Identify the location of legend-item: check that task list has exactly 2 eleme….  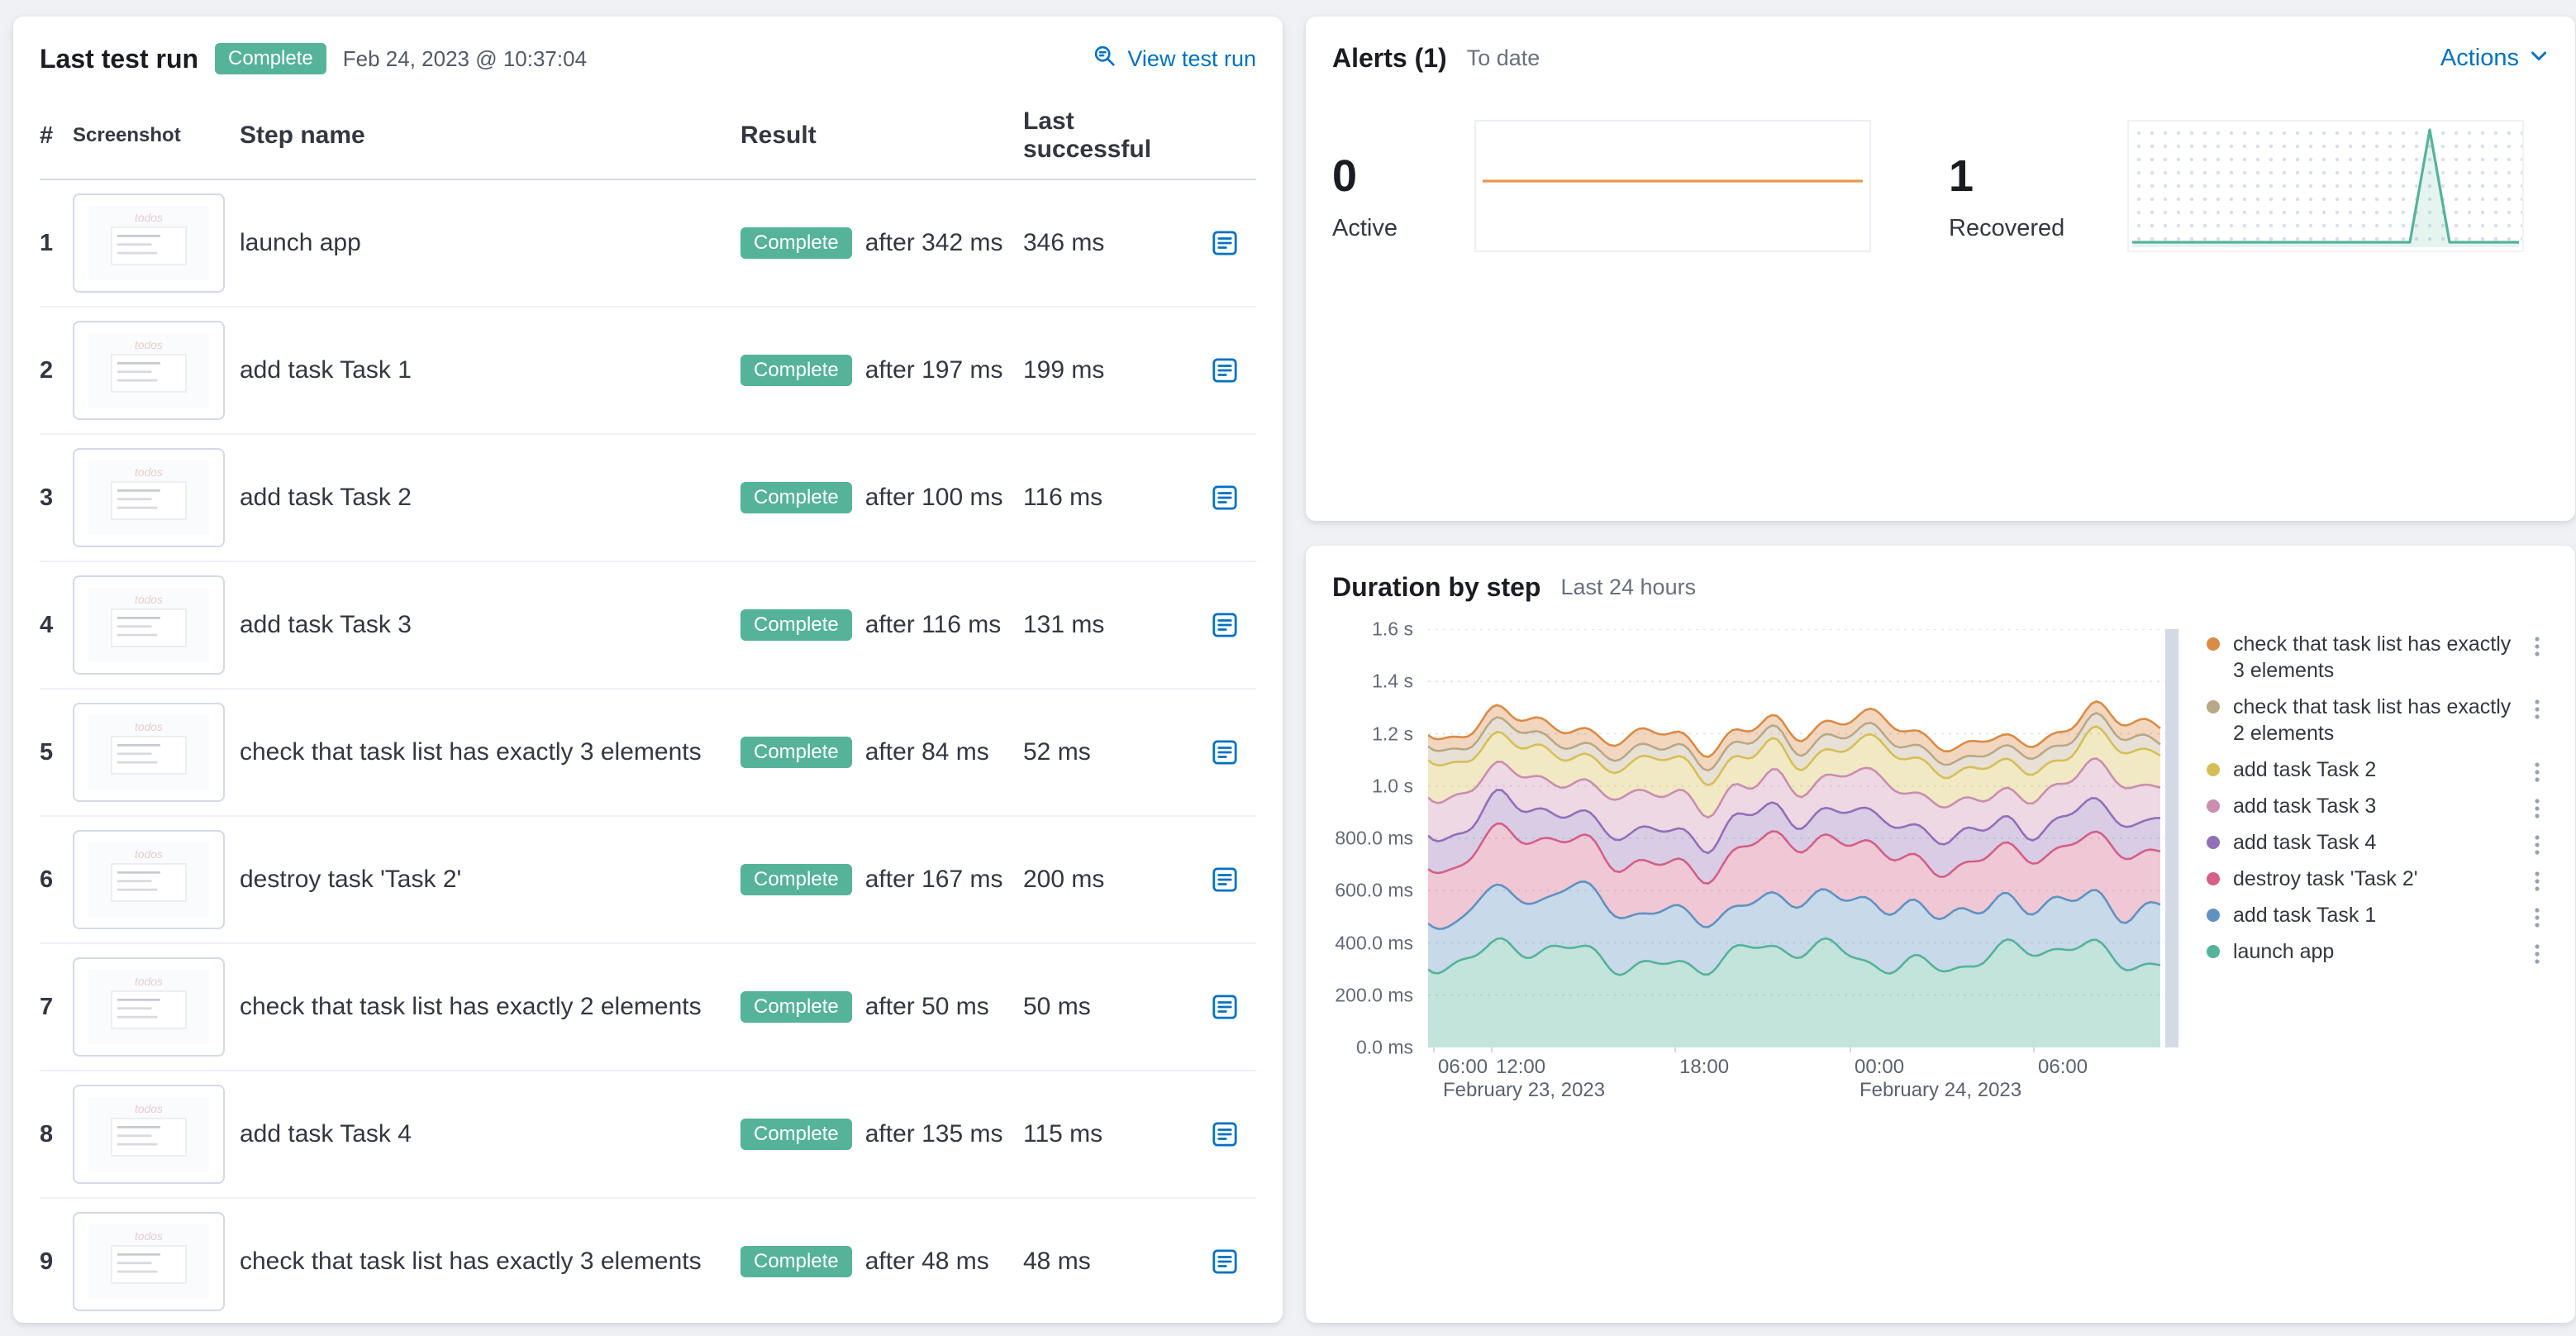
(2377, 720).